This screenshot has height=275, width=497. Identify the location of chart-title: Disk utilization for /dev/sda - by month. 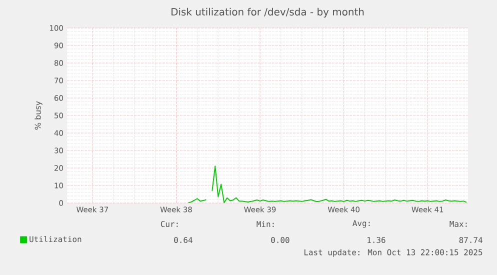
(268, 13).